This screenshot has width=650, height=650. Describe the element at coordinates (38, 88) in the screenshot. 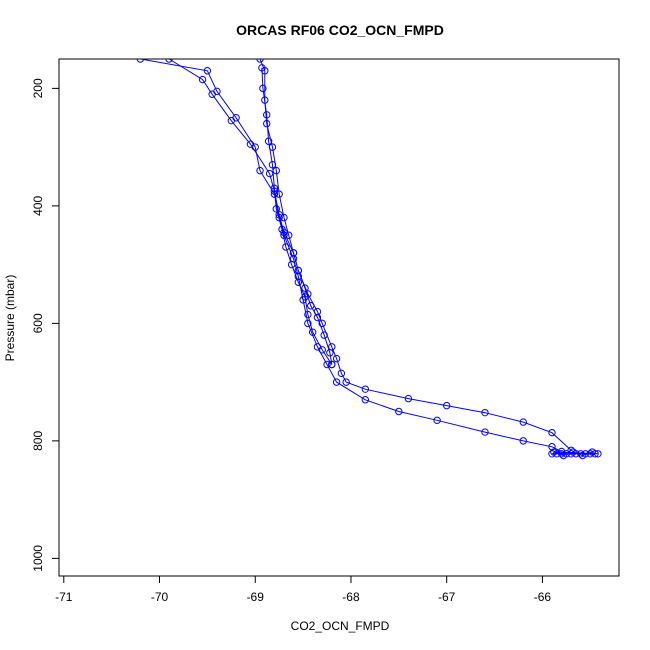

I see `y-tick-label: 200` at that location.